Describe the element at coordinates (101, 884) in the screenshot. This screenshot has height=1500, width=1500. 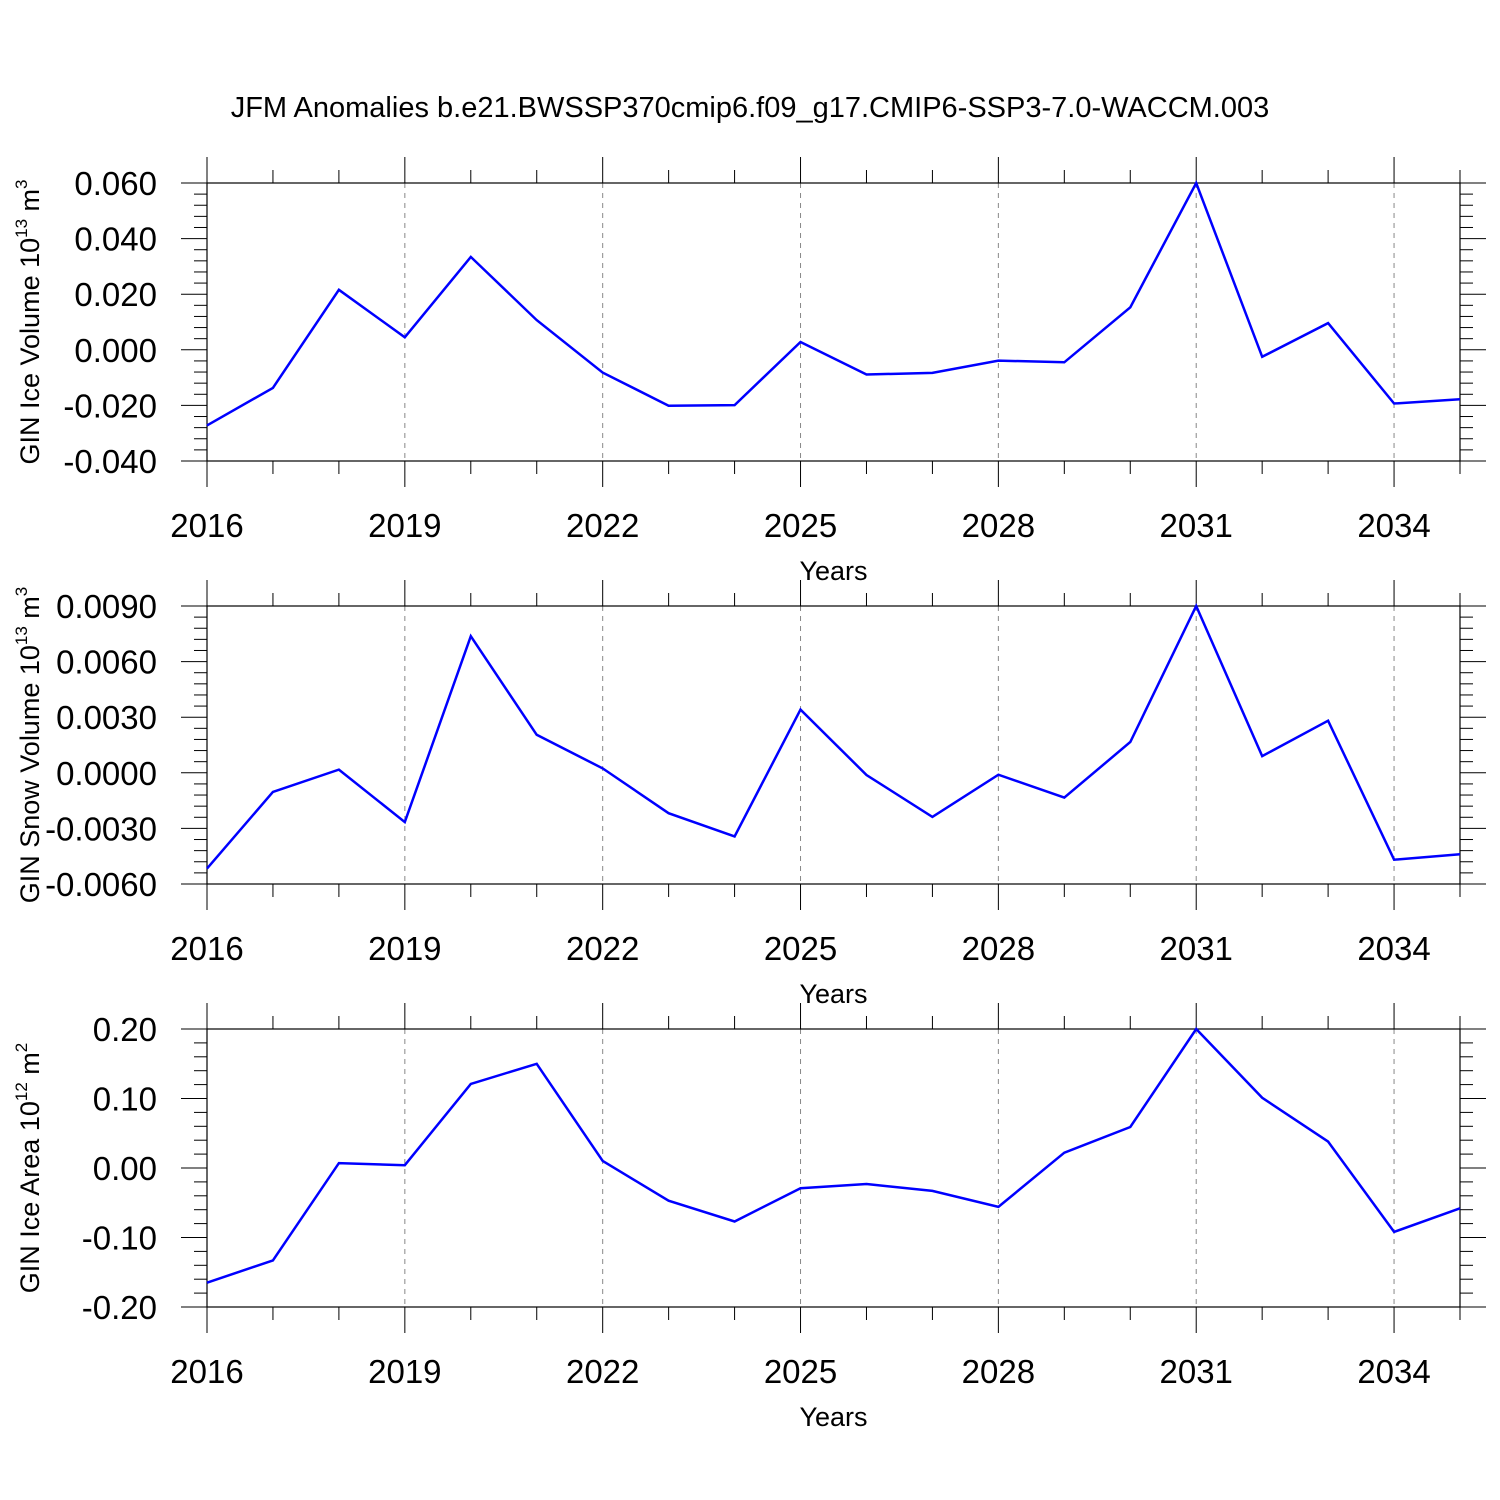
I see `y-tick-label: -0.0060` at that location.